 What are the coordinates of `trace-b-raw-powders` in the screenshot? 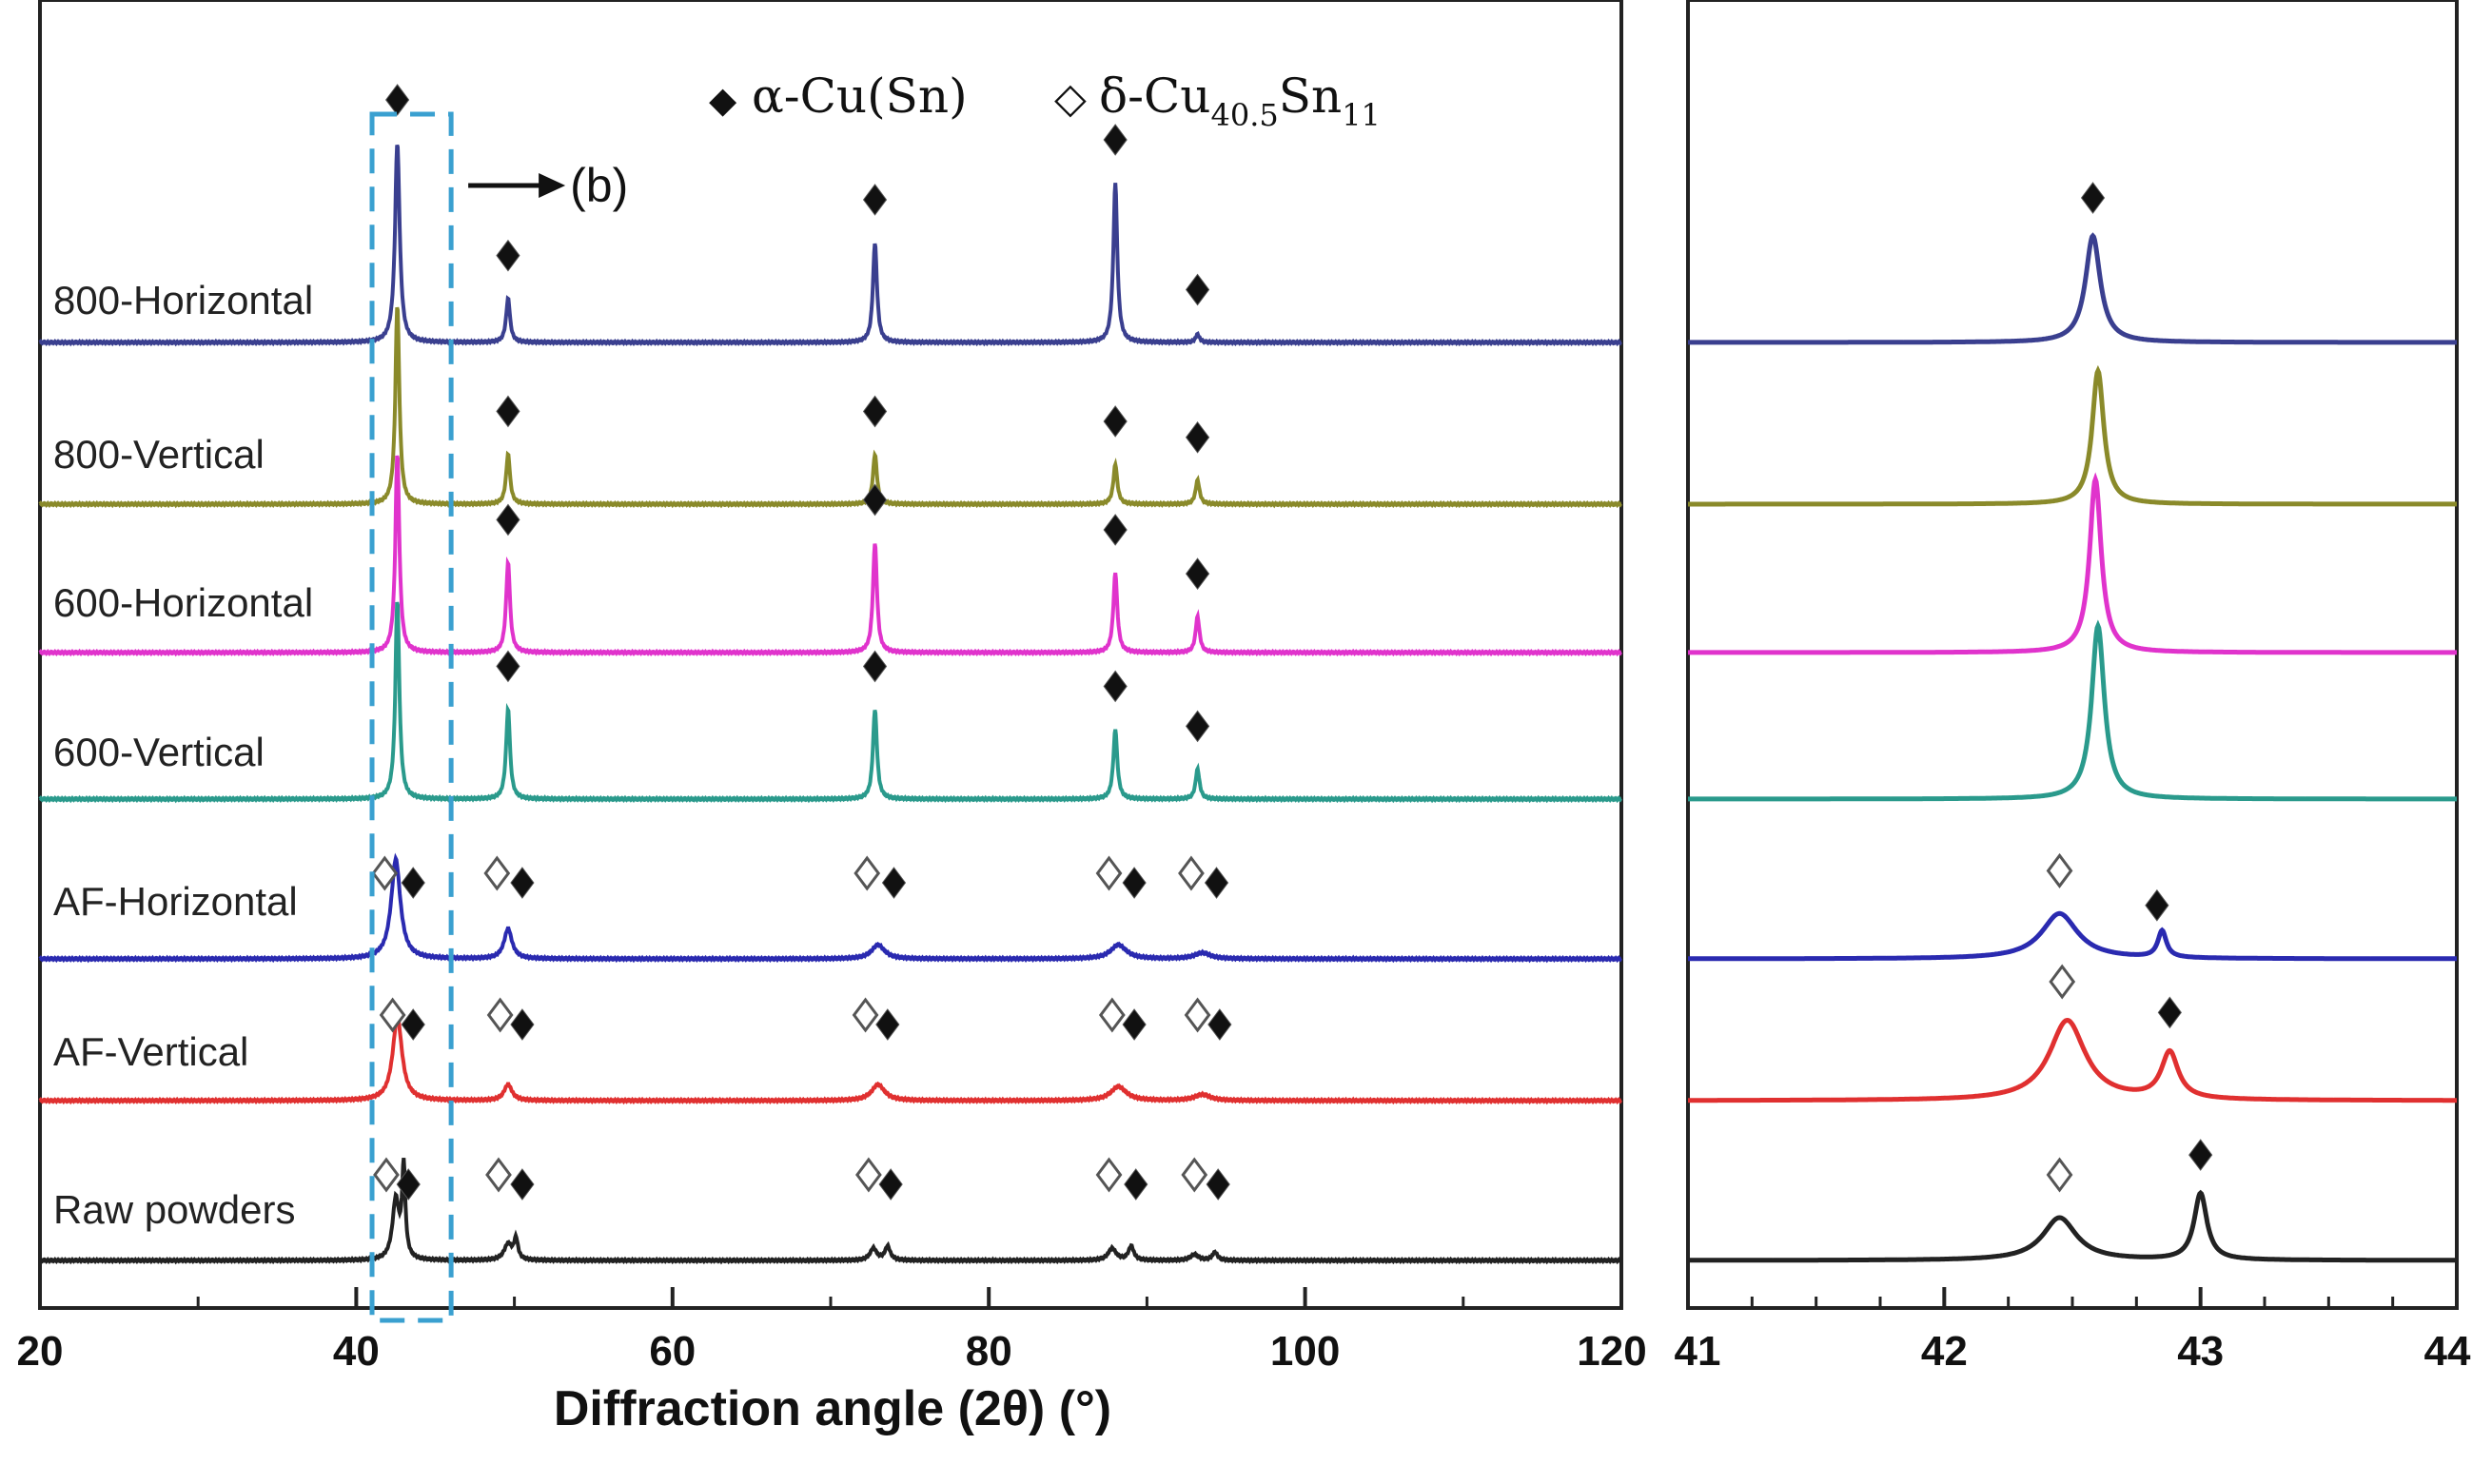 It's located at (2072, 1226).